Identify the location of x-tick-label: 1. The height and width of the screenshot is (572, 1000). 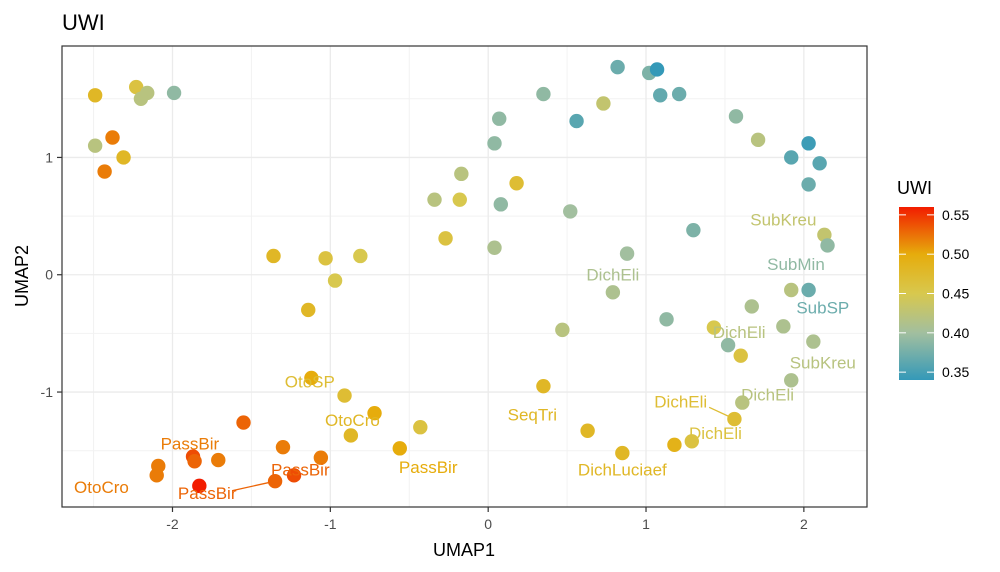
(646, 524).